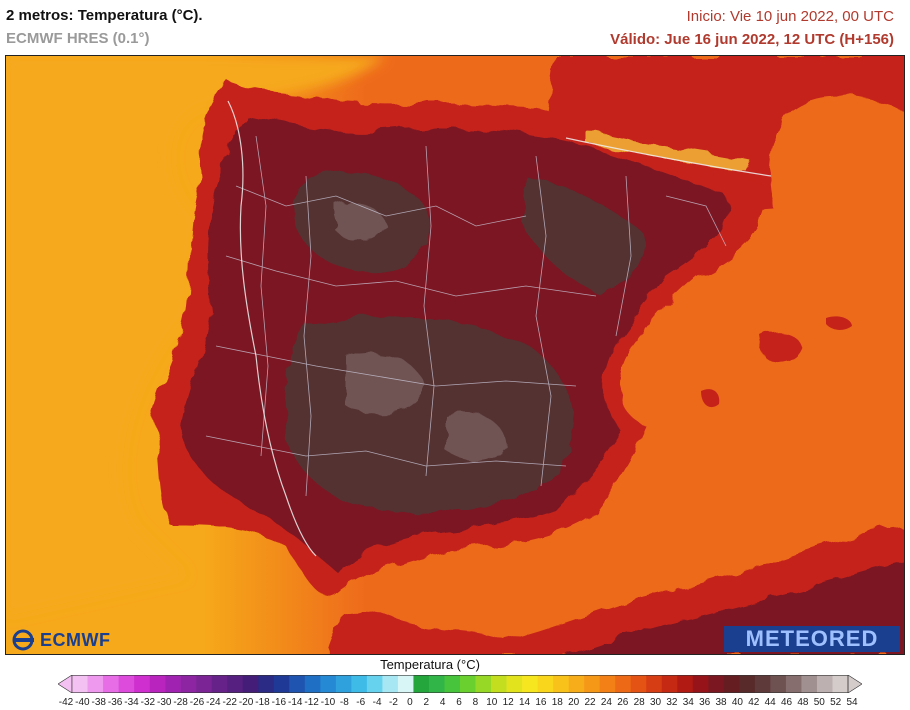 The height and width of the screenshot is (710, 910). Describe the element at coordinates (855, 684) in the screenshot. I see `scale-arrow-high` at that location.